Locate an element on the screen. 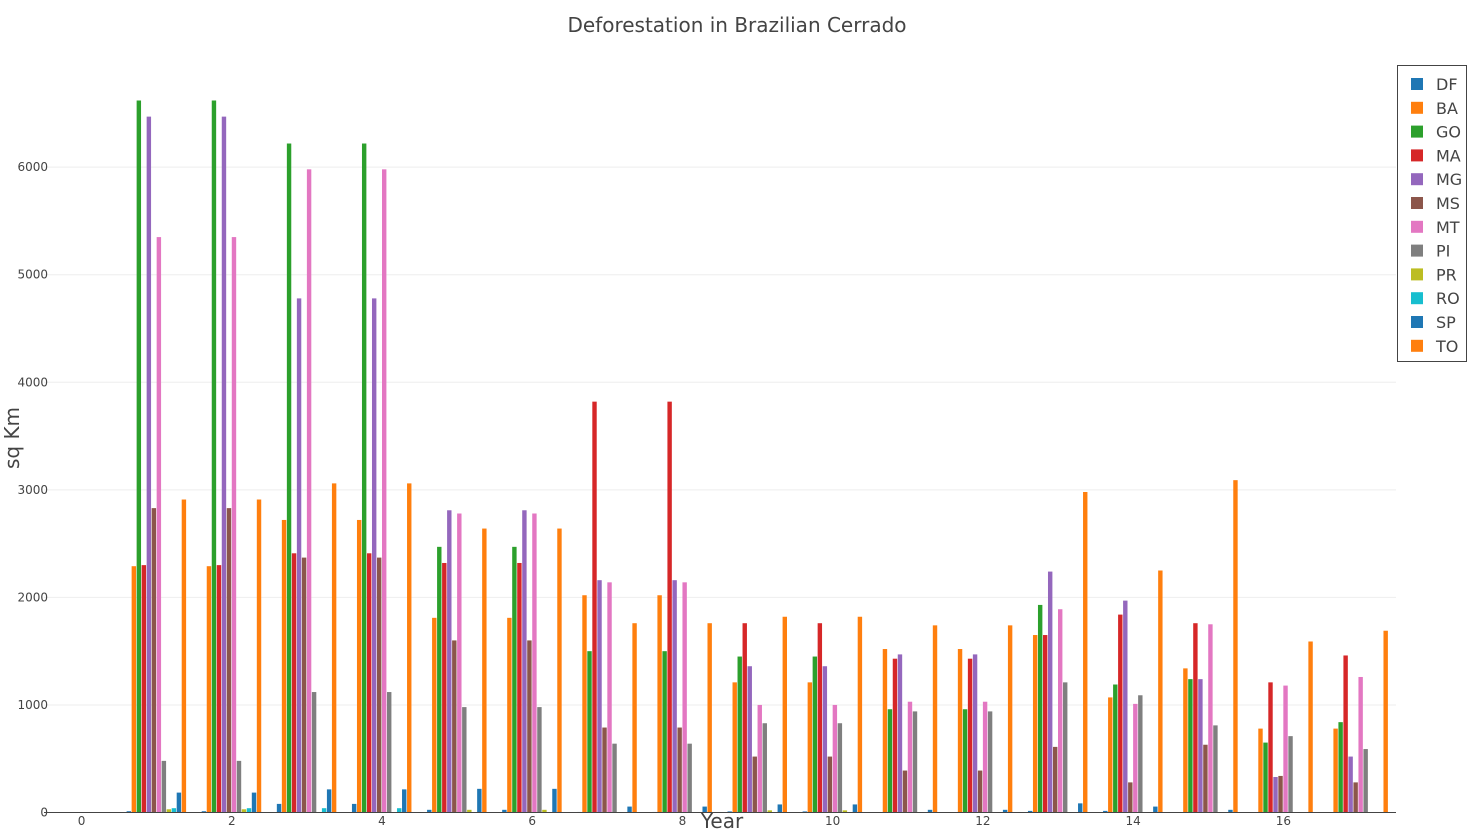 The width and height of the screenshot is (1480, 831). legend-label-pr: PR is located at coordinates (1446, 274).